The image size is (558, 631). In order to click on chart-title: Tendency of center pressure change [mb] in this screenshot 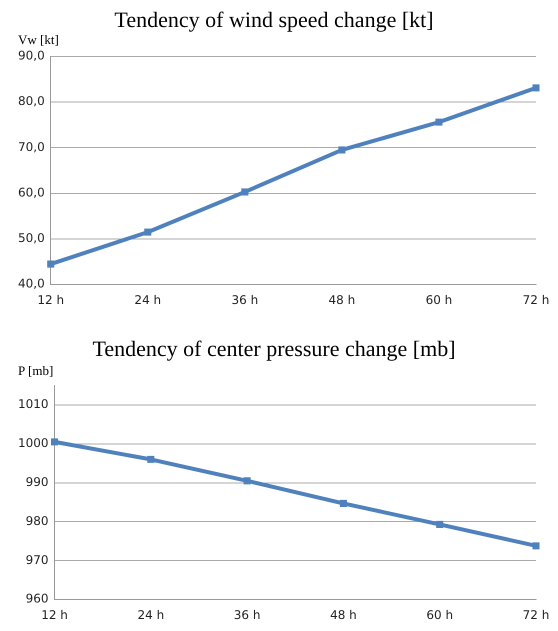, I will do `click(274, 348)`.